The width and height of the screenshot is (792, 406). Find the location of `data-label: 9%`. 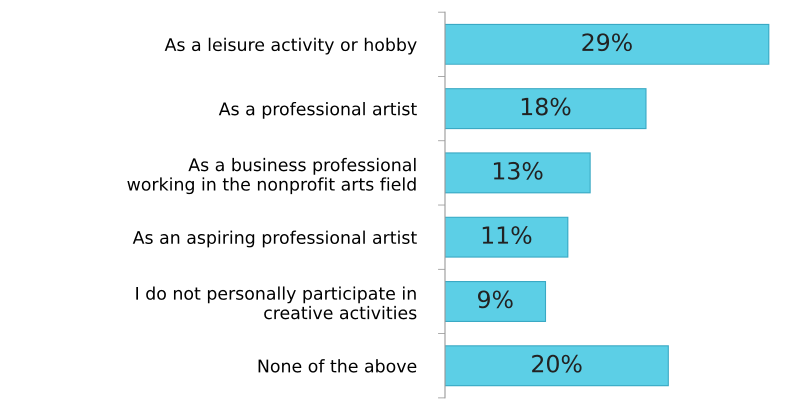

data-label: 9% is located at coordinates (495, 299).